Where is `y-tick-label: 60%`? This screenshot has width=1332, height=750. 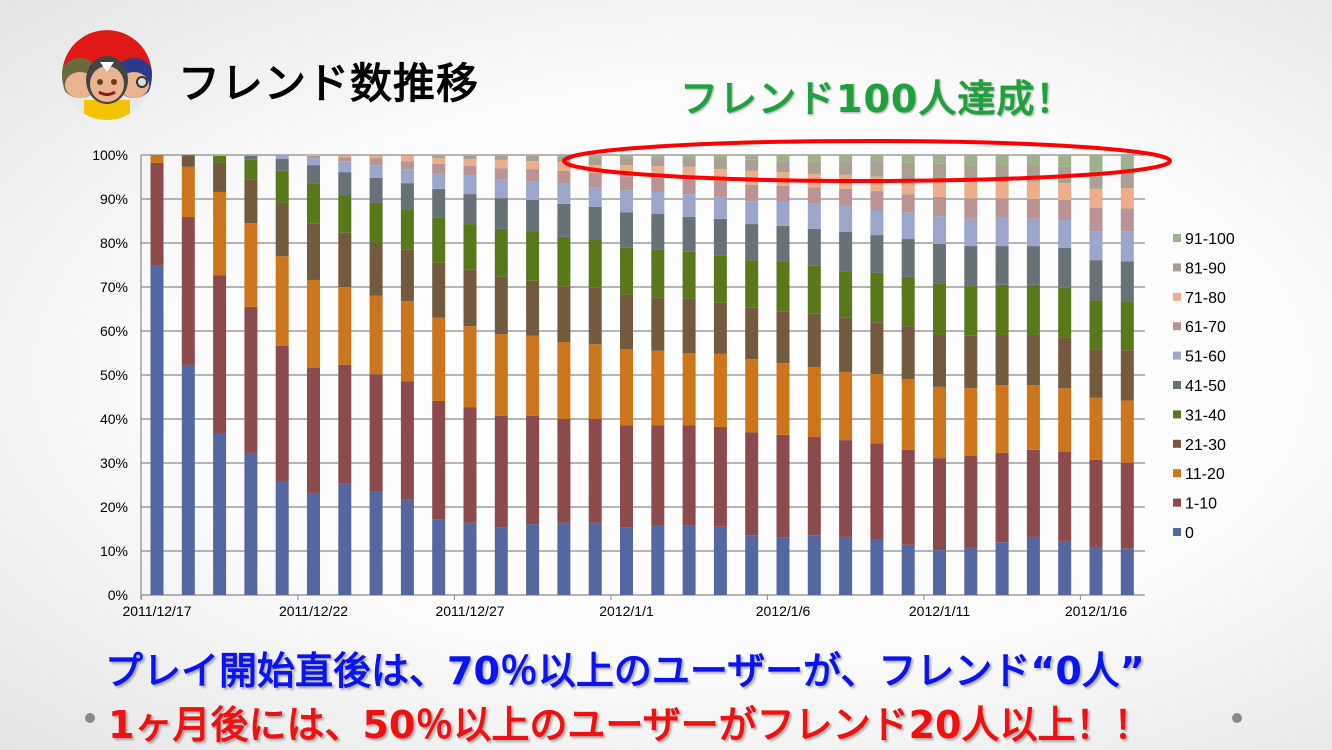 y-tick-label: 60% is located at coordinates (114, 331).